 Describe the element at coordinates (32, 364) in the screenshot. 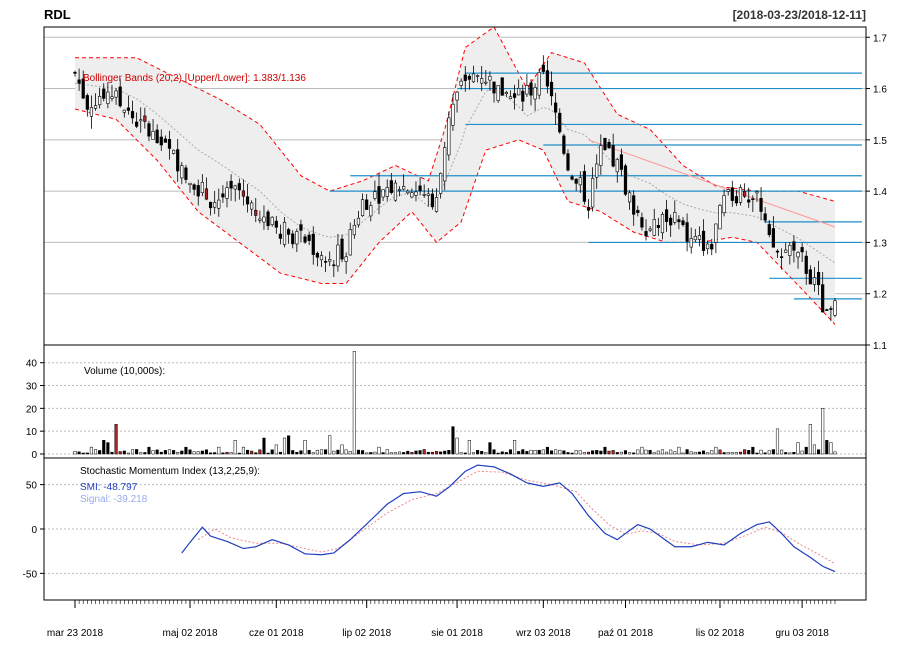

I see `volume-tick-label: 40` at that location.